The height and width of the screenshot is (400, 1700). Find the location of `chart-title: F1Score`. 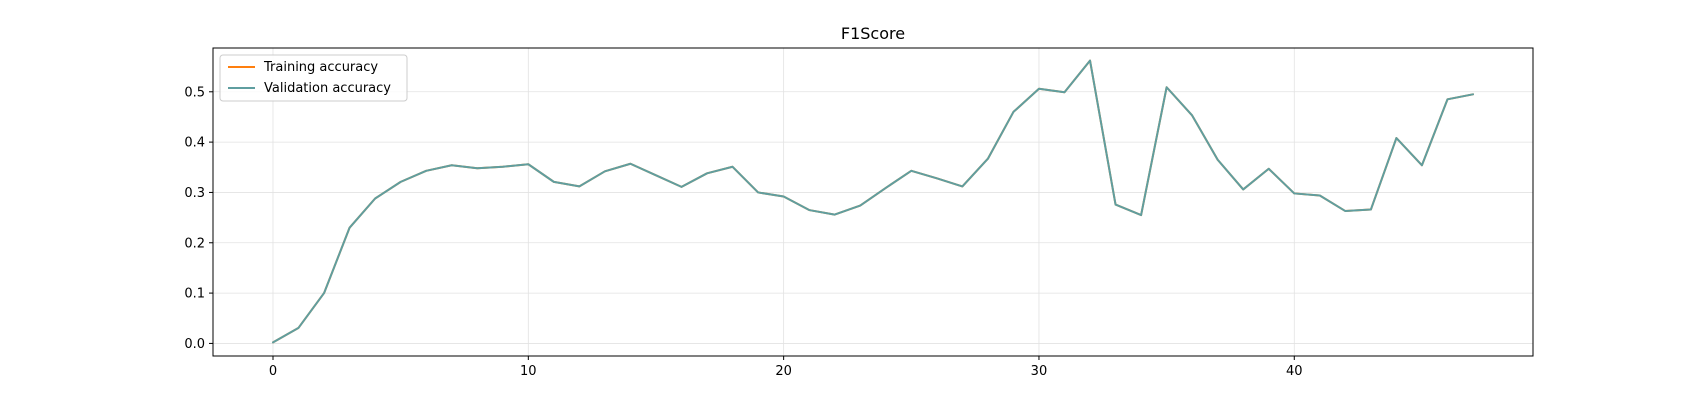

chart-title: F1Score is located at coordinates (873, 33).